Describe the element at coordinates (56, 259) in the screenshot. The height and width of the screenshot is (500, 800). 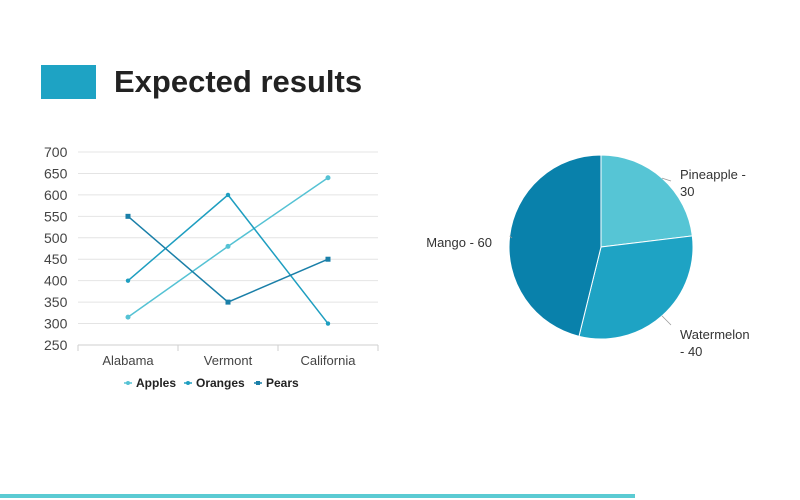
I see `y-tick-label: 450` at that location.